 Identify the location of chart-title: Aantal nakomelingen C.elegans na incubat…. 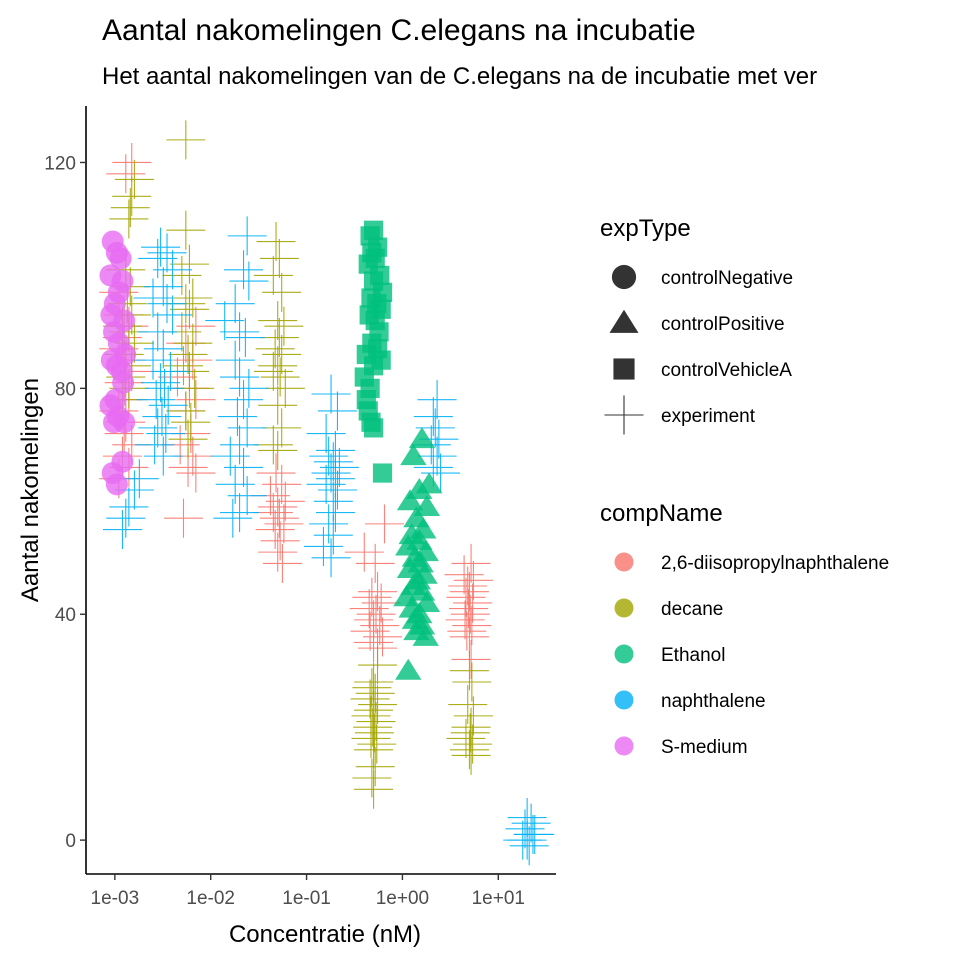
(399, 30).